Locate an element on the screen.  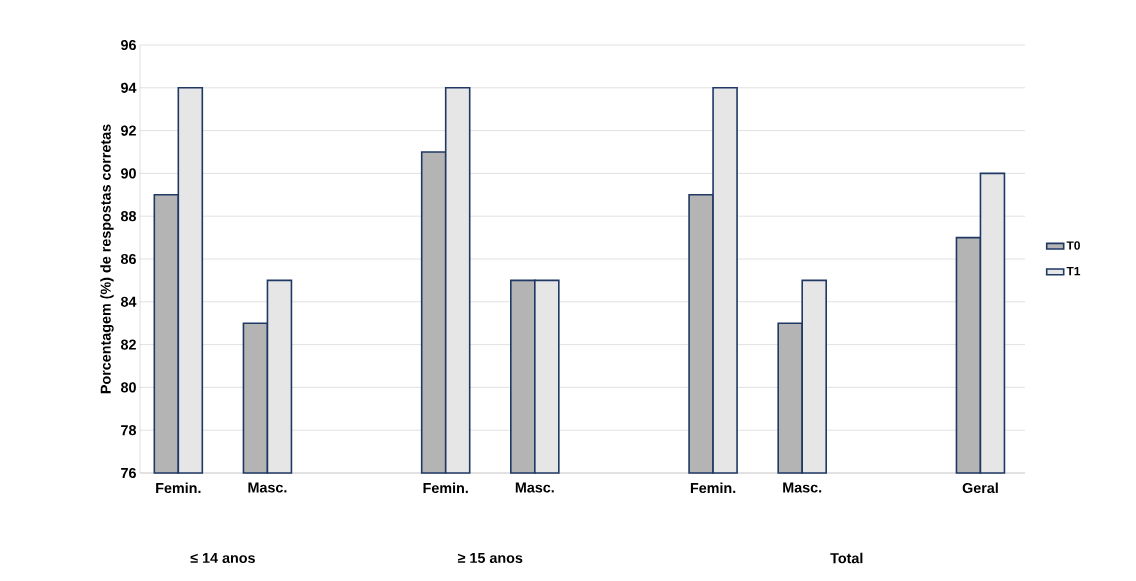
text: Total is located at coordinates (846, 558).